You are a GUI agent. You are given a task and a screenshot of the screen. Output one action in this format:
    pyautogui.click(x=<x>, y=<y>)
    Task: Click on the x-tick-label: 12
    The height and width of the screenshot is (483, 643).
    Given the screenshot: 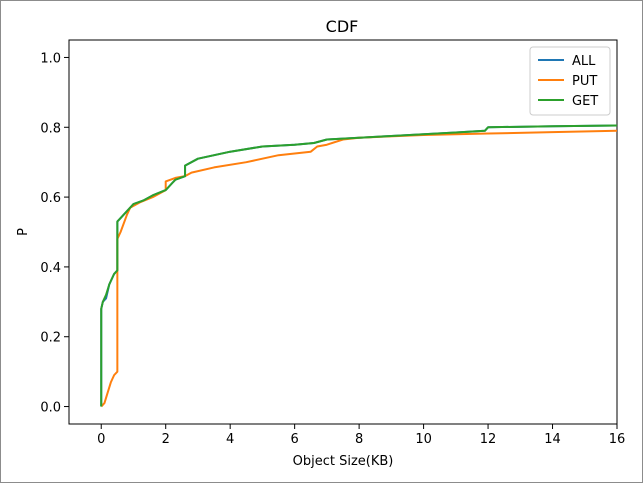 What is the action you would take?
    pyautogui.click(x=488, y=439)
    